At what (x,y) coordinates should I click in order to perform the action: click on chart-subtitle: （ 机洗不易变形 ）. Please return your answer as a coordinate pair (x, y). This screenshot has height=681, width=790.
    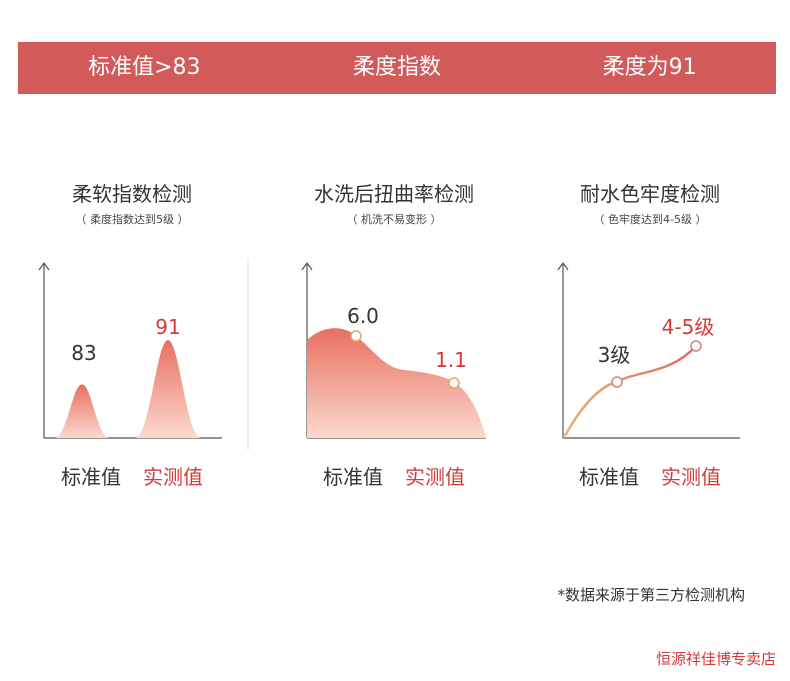
    Looking at the image, I should click on (394, 219).